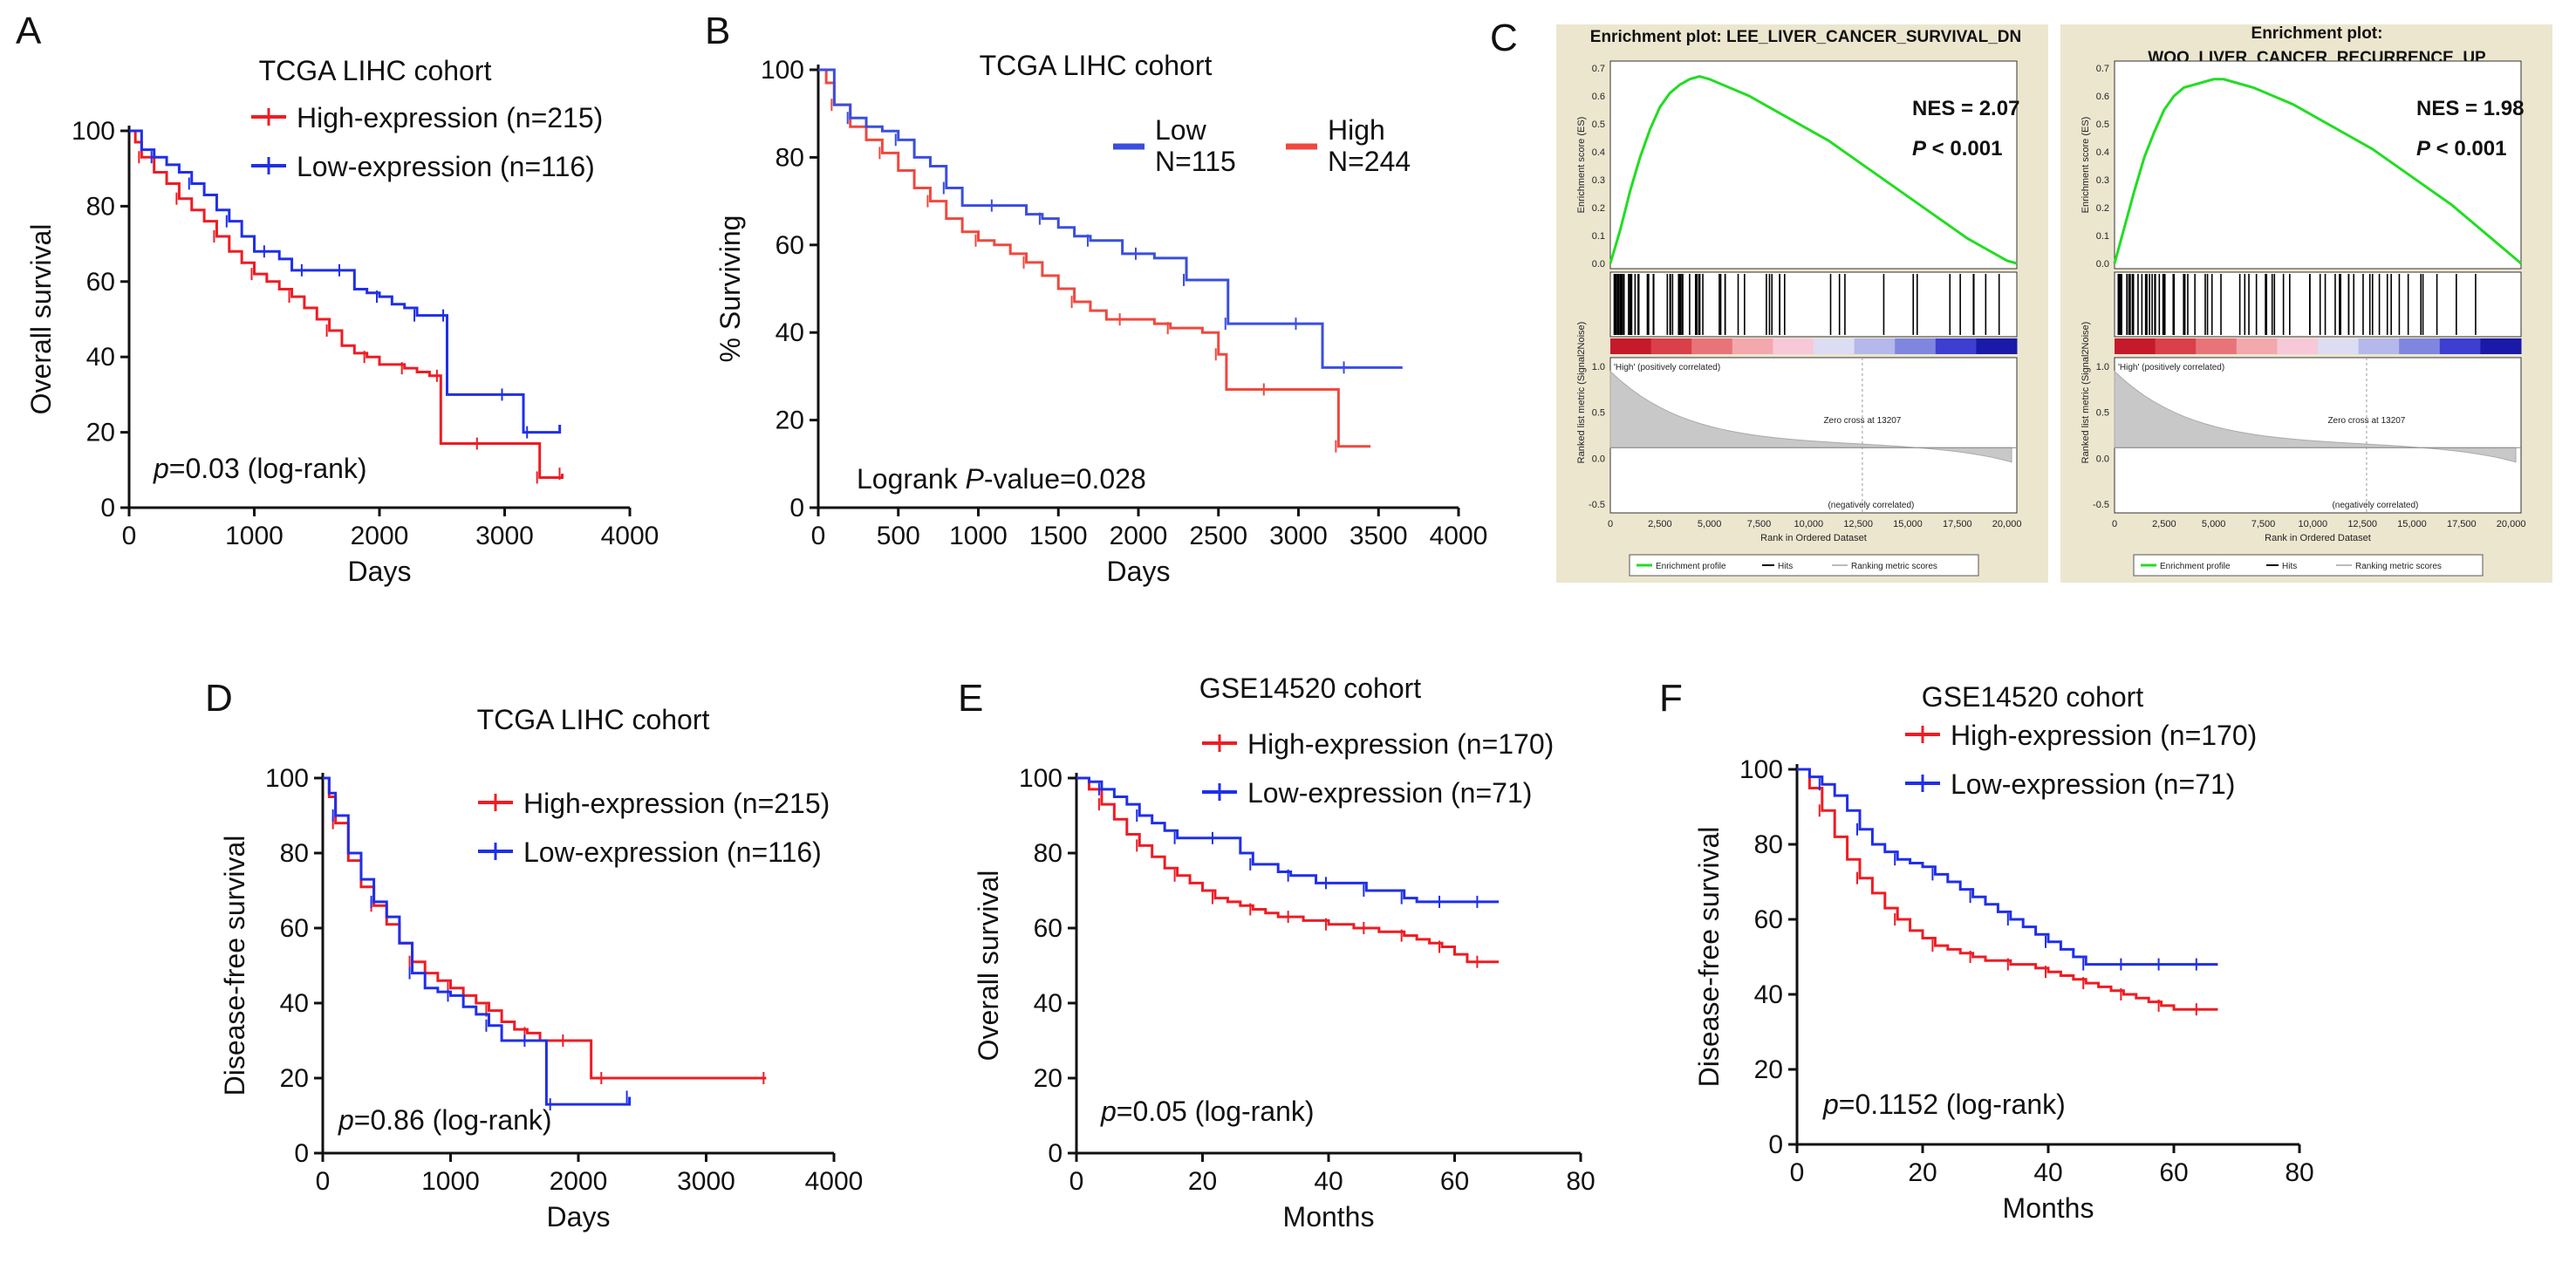 This screenshot has height=1270, width=2576. What do you see at coordinates (1389, 793) in the screenshot?
I see `legend-label: Low-expression (n=71)` at bounding box center [1389, 793].